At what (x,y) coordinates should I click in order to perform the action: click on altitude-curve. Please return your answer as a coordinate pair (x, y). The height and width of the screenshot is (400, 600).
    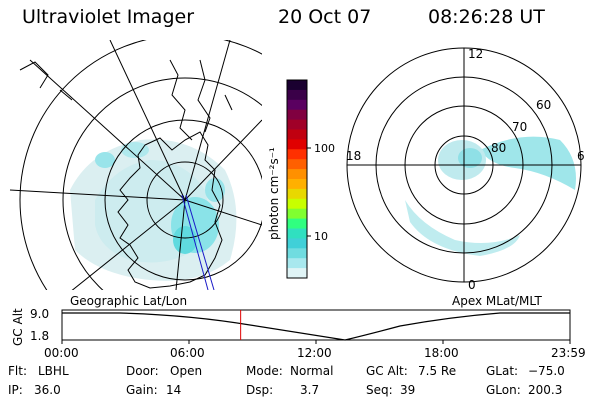
    Looking at the image, I should click on (316, 326).